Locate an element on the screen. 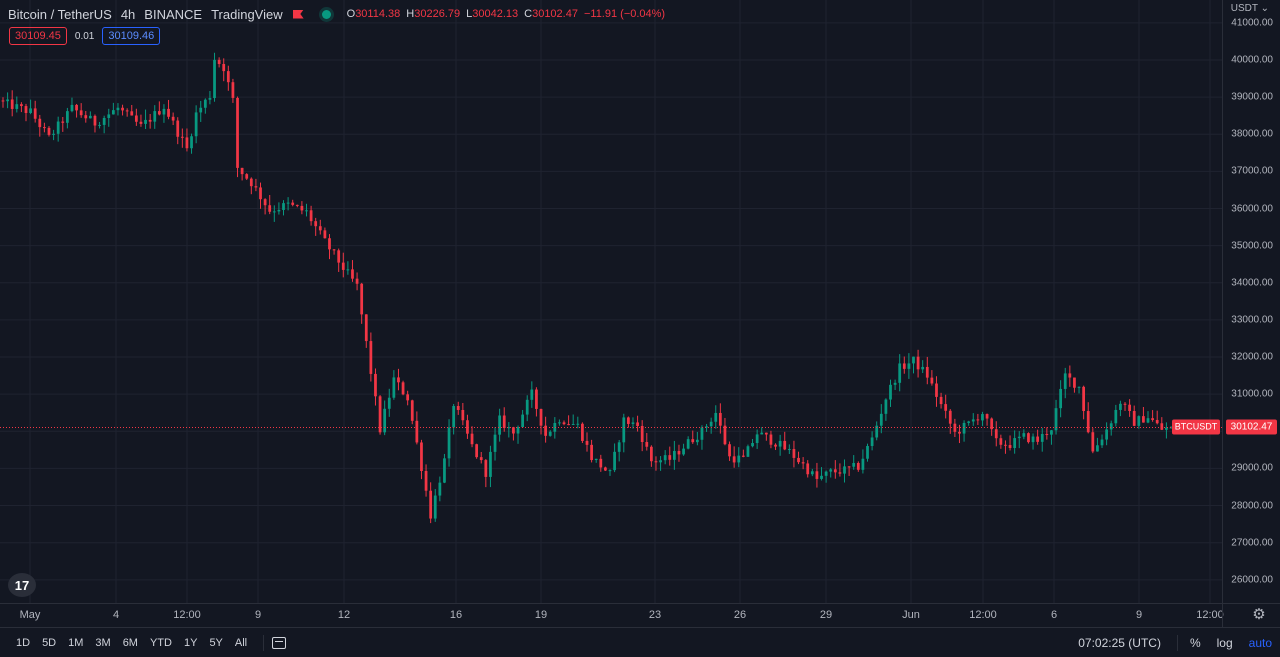 The width and height of the screenshot is (1280, 657). high-label: H is located at coordinates (410, 14).